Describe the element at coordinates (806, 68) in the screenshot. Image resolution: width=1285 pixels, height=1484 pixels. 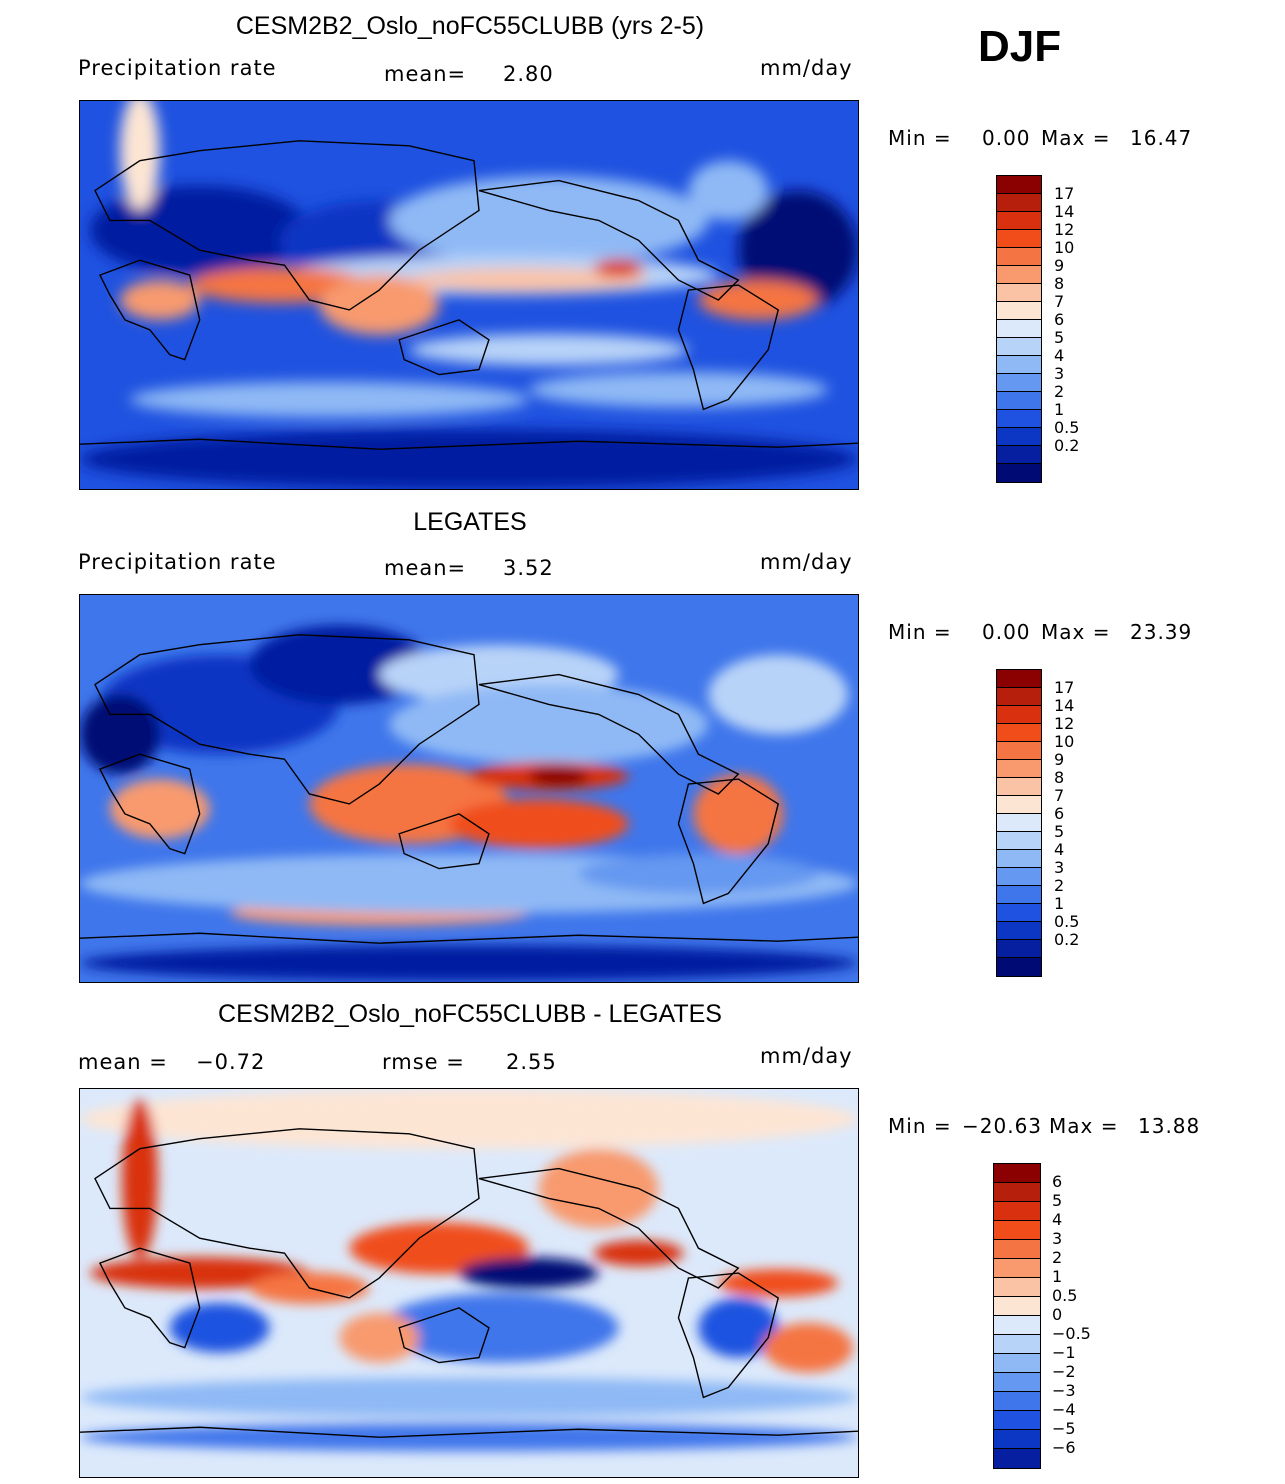
I see `panel1-units: mm/day` at that location.